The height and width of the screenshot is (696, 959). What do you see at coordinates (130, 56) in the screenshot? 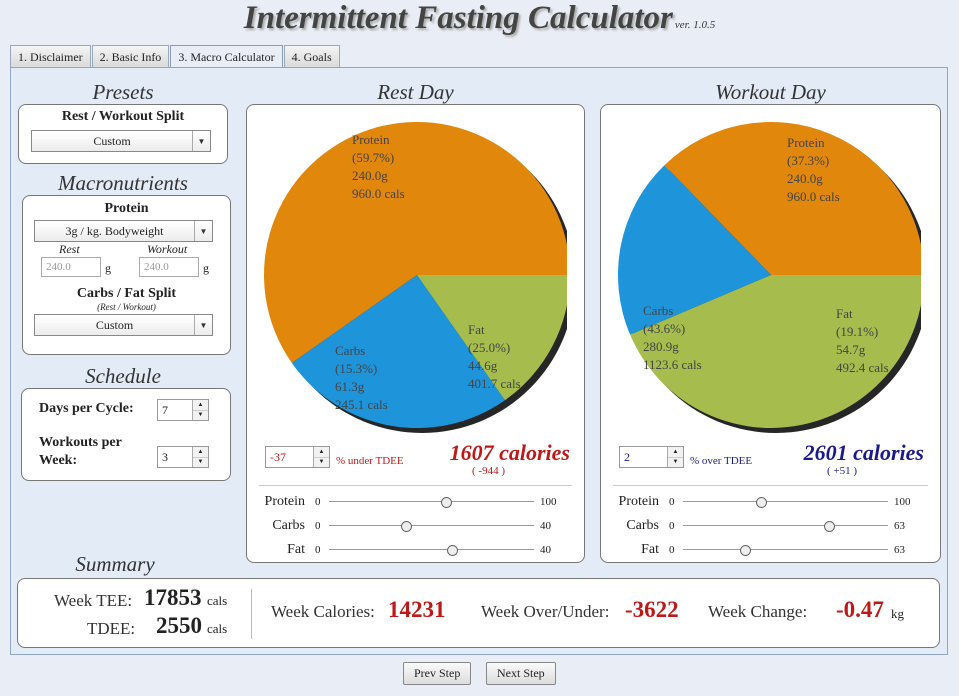
I see `tab-basic-info: 2. Basic Info` at bounding box center [130, 56].